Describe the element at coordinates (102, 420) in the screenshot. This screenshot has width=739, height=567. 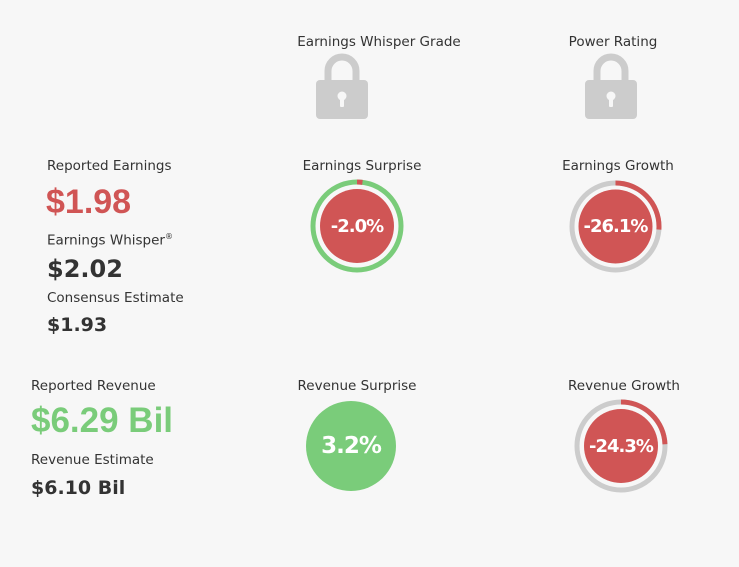
I see `reported-revenue-value: $6.29 Bil` at that location.